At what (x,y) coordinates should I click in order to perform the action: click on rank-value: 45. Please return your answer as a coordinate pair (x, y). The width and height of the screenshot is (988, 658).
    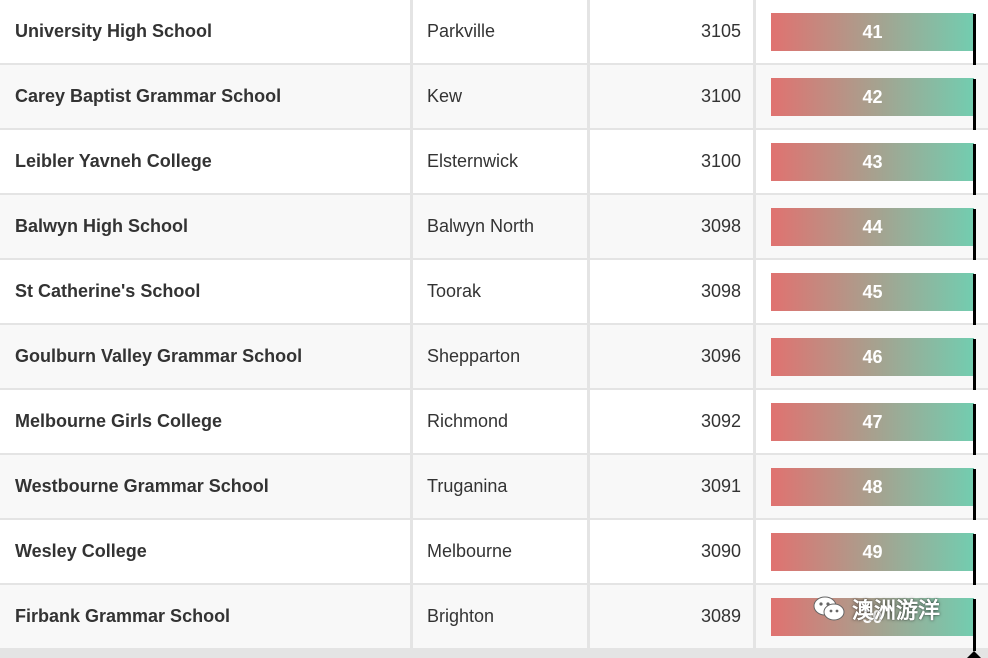
    Looking at the image, I should click on (872, 291).